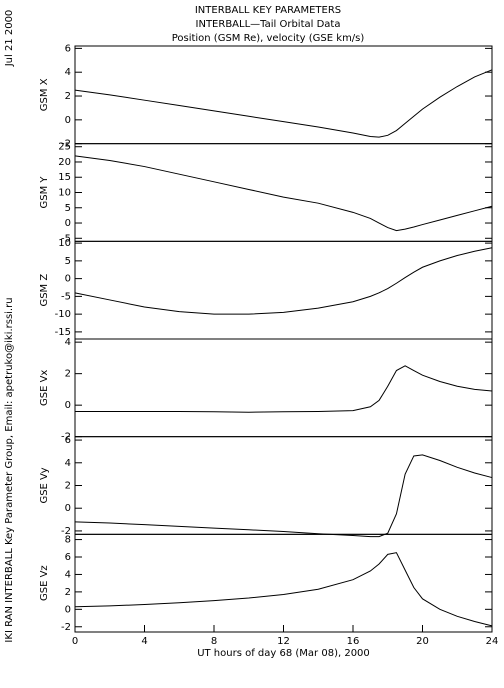 Image resolution: width=504 pixels, height=688 pixels. What do you see at coordinates (268, 24) in the screenshot?
I see `title: INTERBALL—Tail Orbital Data` at bounding box center [268, 24].